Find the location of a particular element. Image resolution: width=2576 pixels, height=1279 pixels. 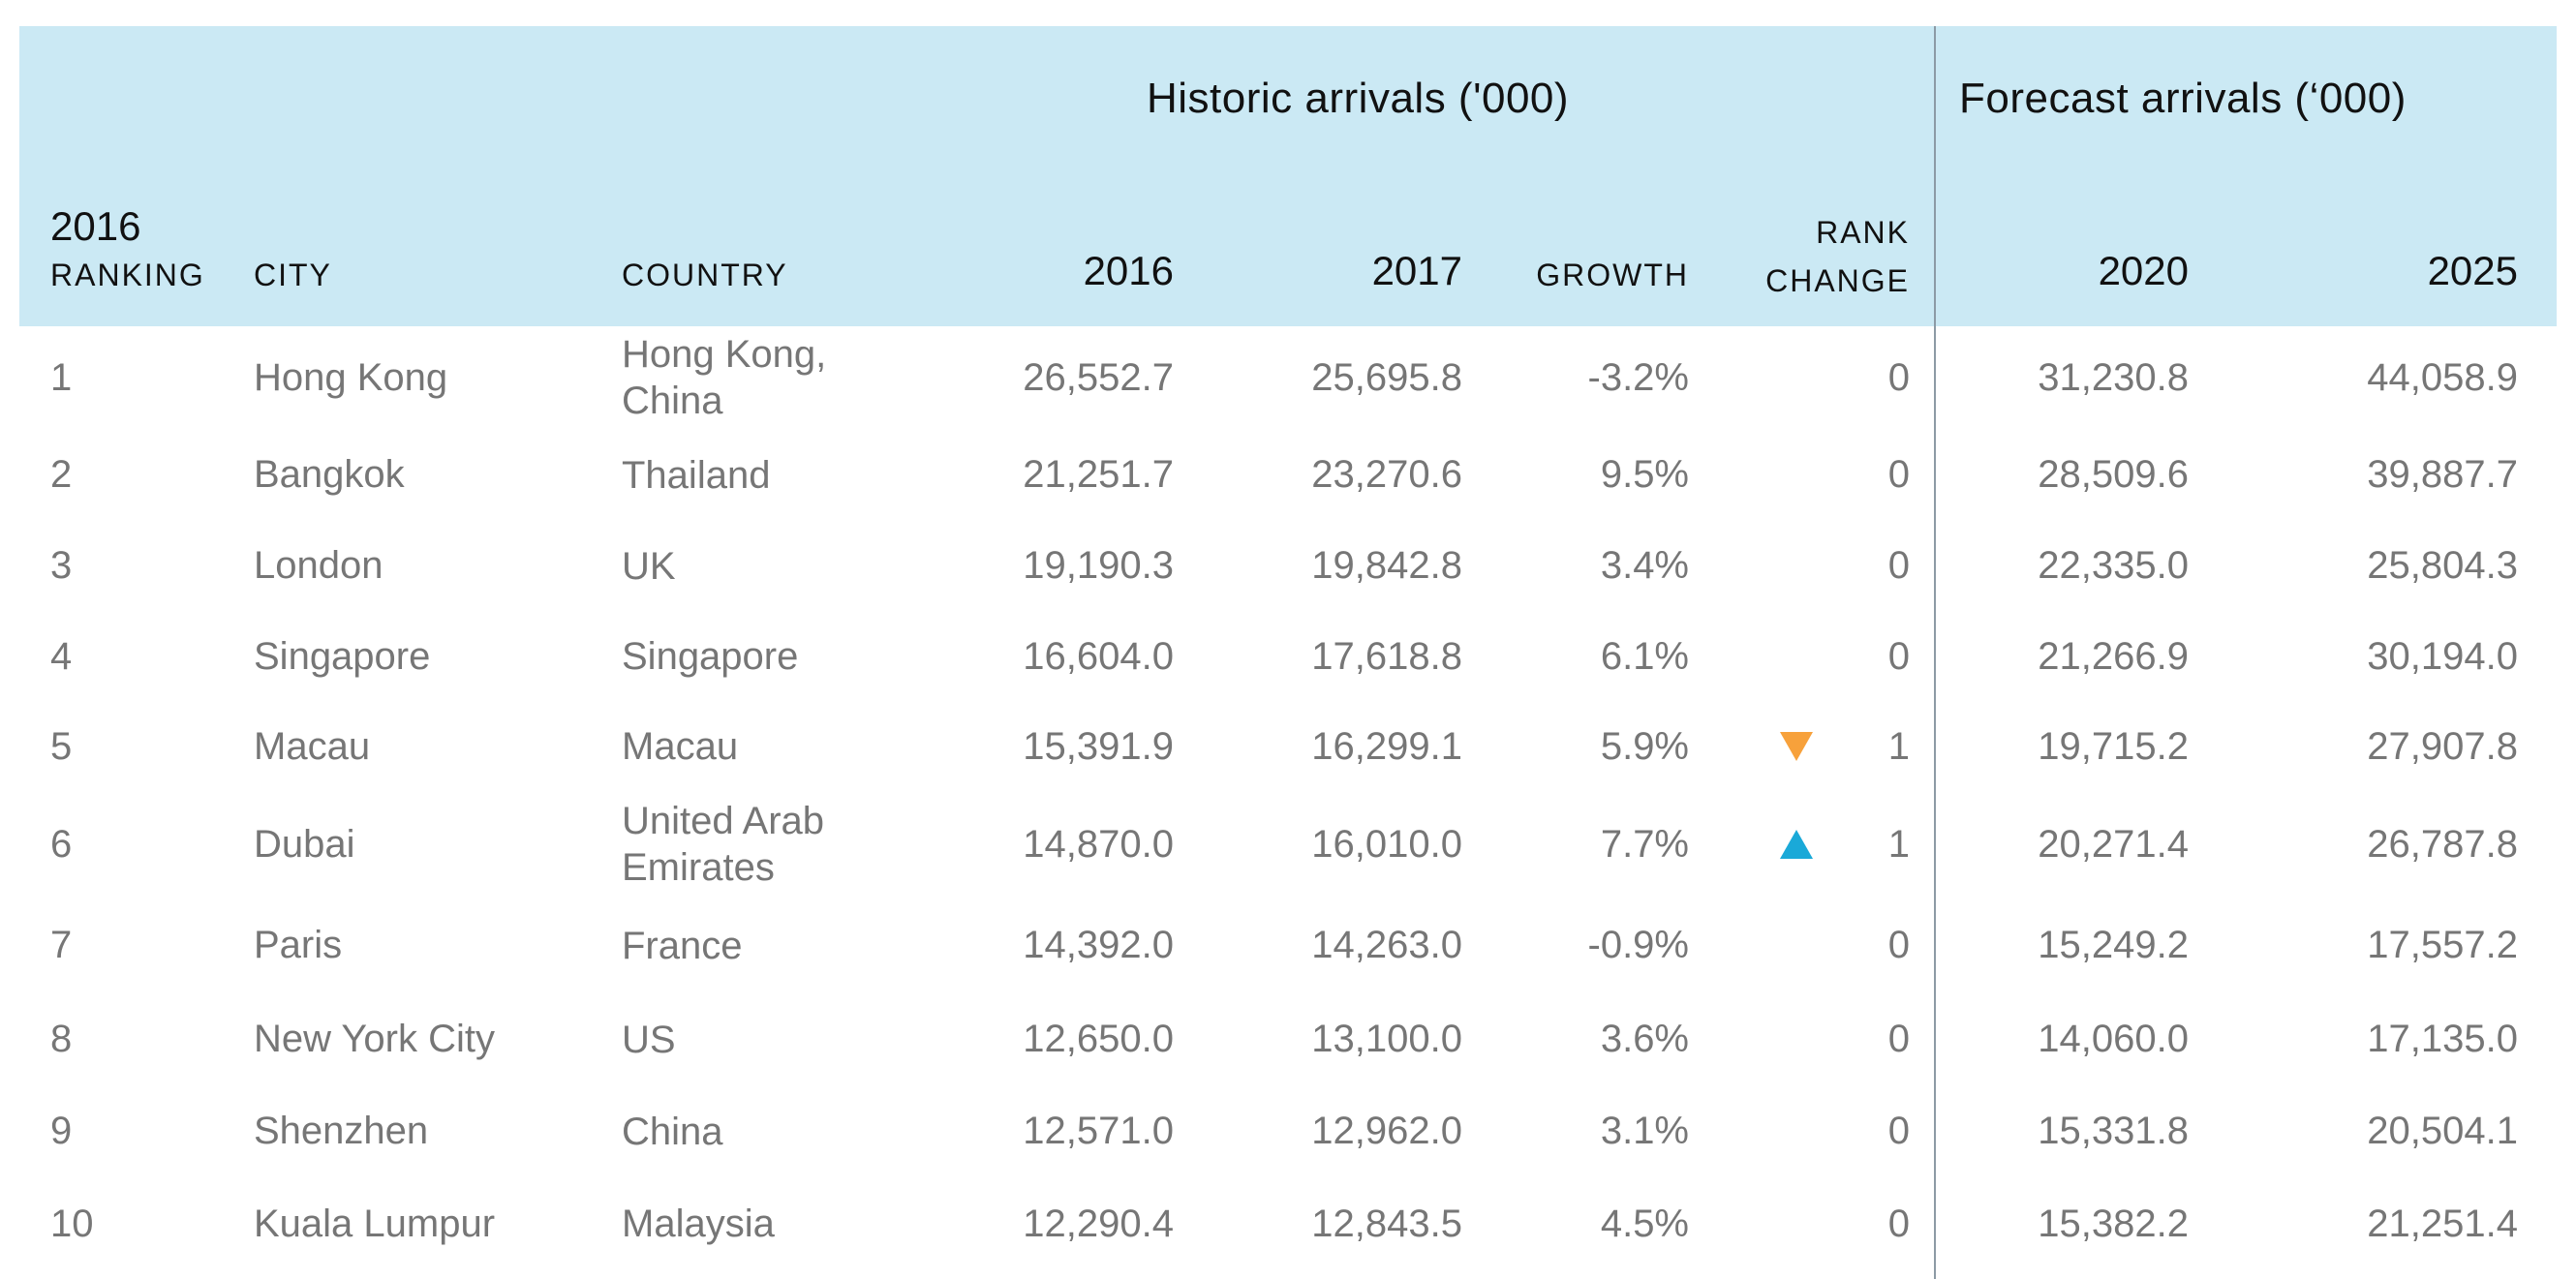

cell-2017: 16,010.0 is located at coordinates (1386, 844).